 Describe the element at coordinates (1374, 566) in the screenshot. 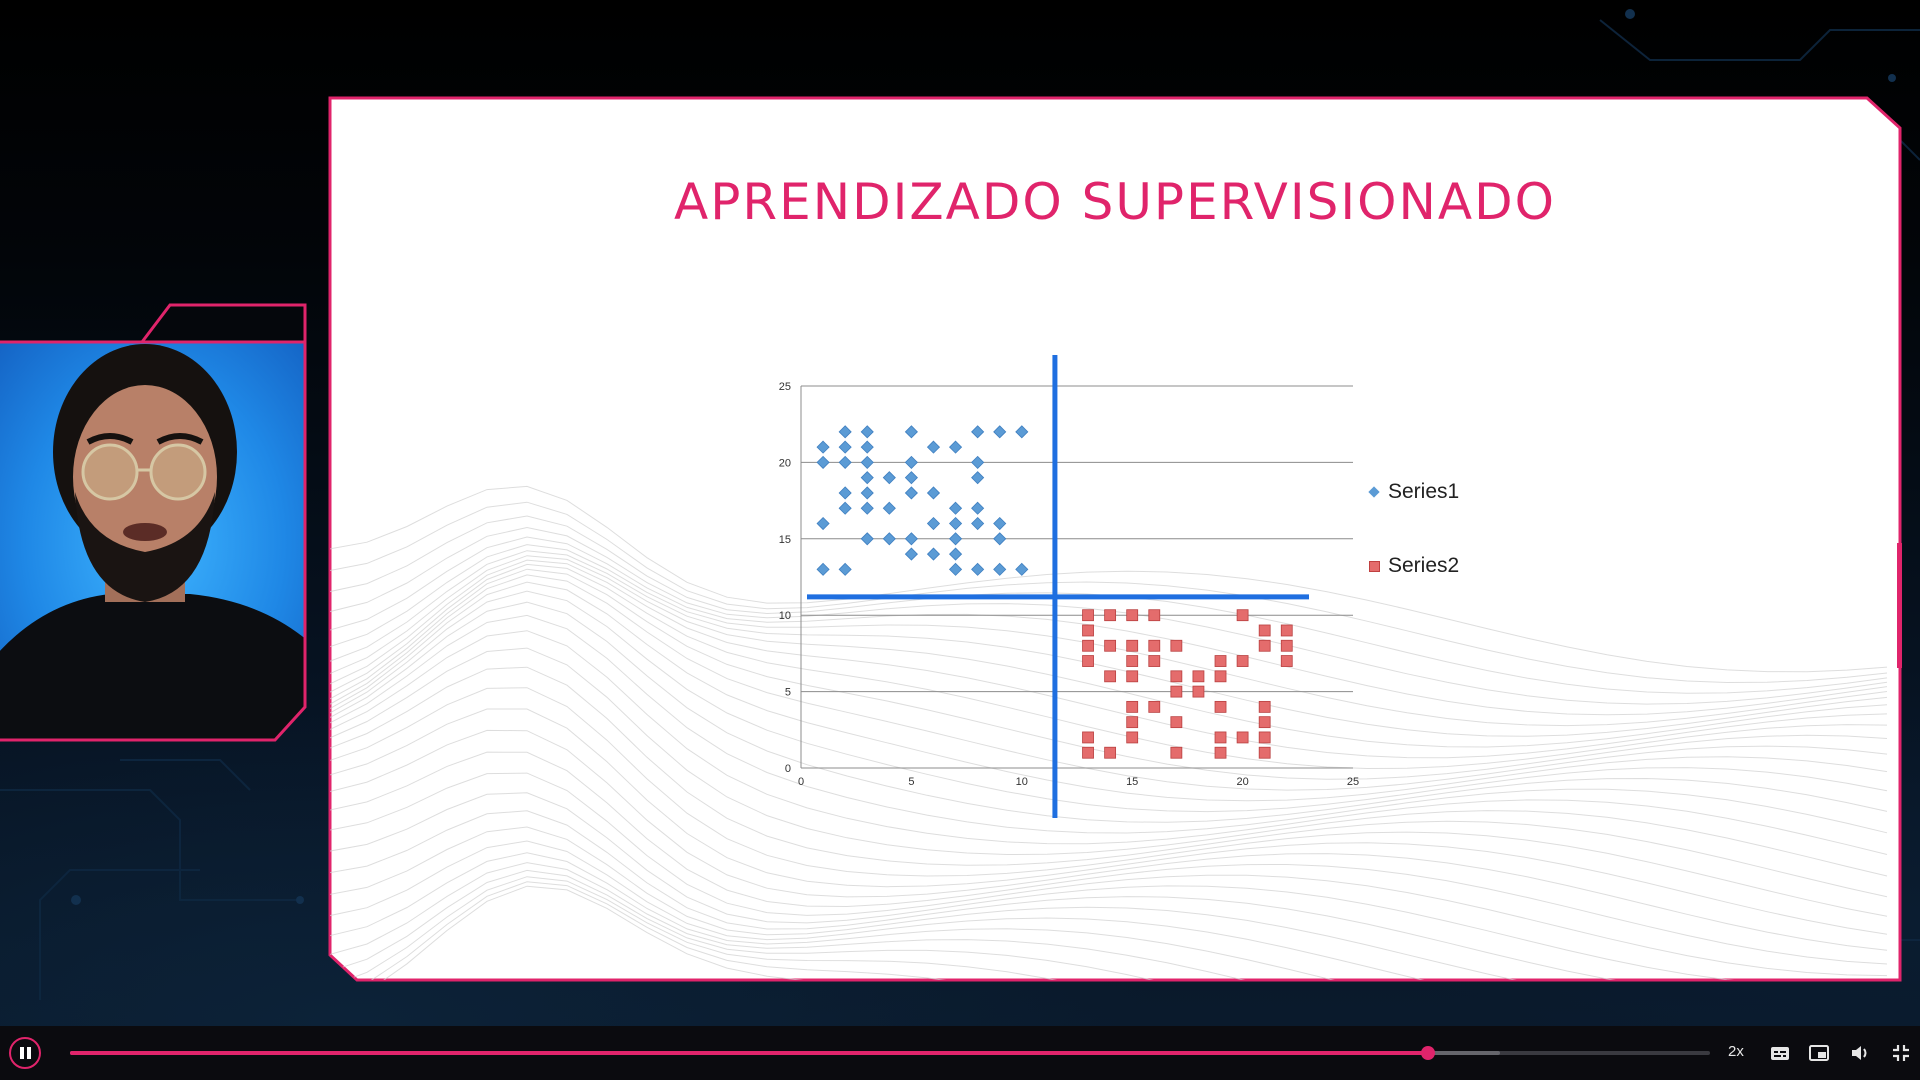

I see `square-marker-icon` at that location.